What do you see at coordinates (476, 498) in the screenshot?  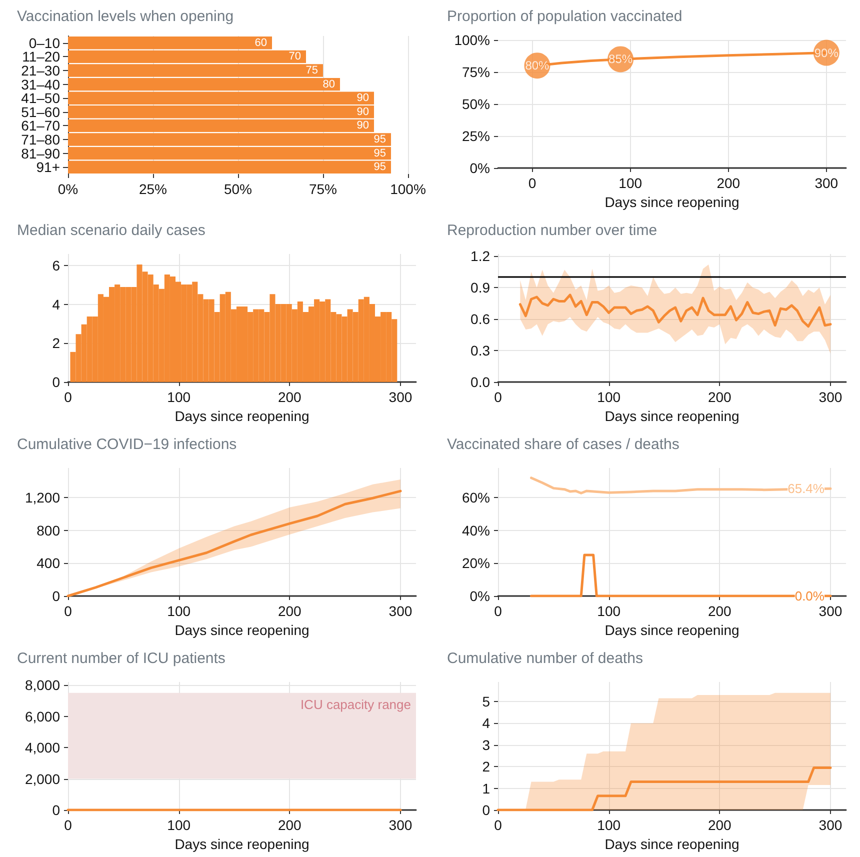 I see `y-tick-label: 60%` at bounding box center [476, 498].